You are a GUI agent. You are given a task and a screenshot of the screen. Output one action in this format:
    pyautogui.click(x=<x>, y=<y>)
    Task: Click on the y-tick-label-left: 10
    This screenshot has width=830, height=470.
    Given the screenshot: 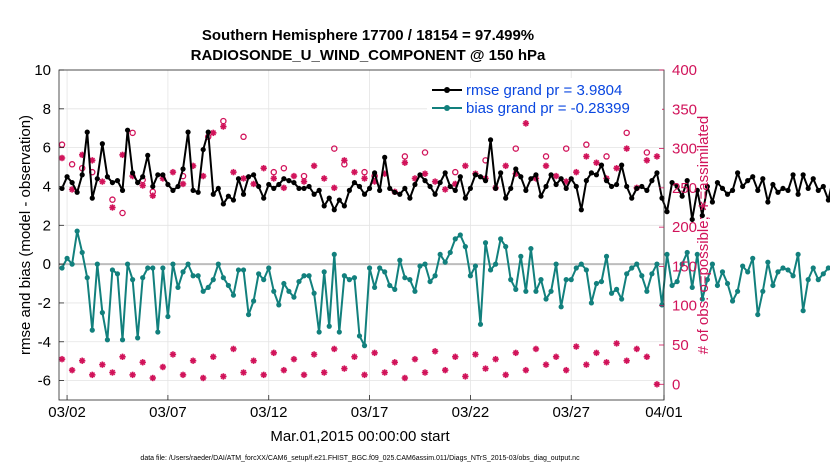 What is the action you would take?
    pyautogui.click(x=42, y=70)
    